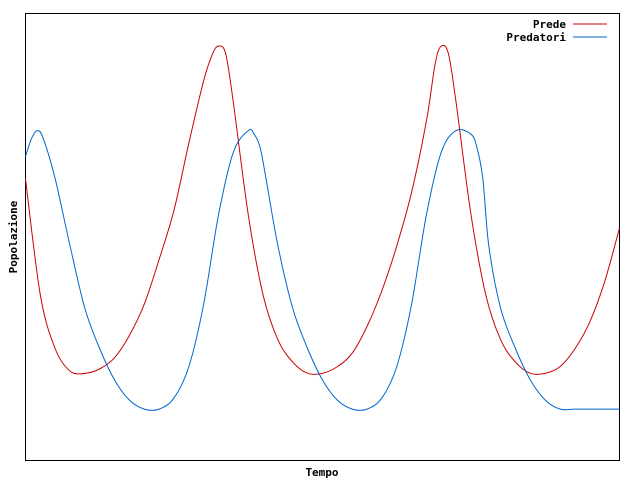  I want to click on y-axis-label: Popolazione, so click(13, 236).